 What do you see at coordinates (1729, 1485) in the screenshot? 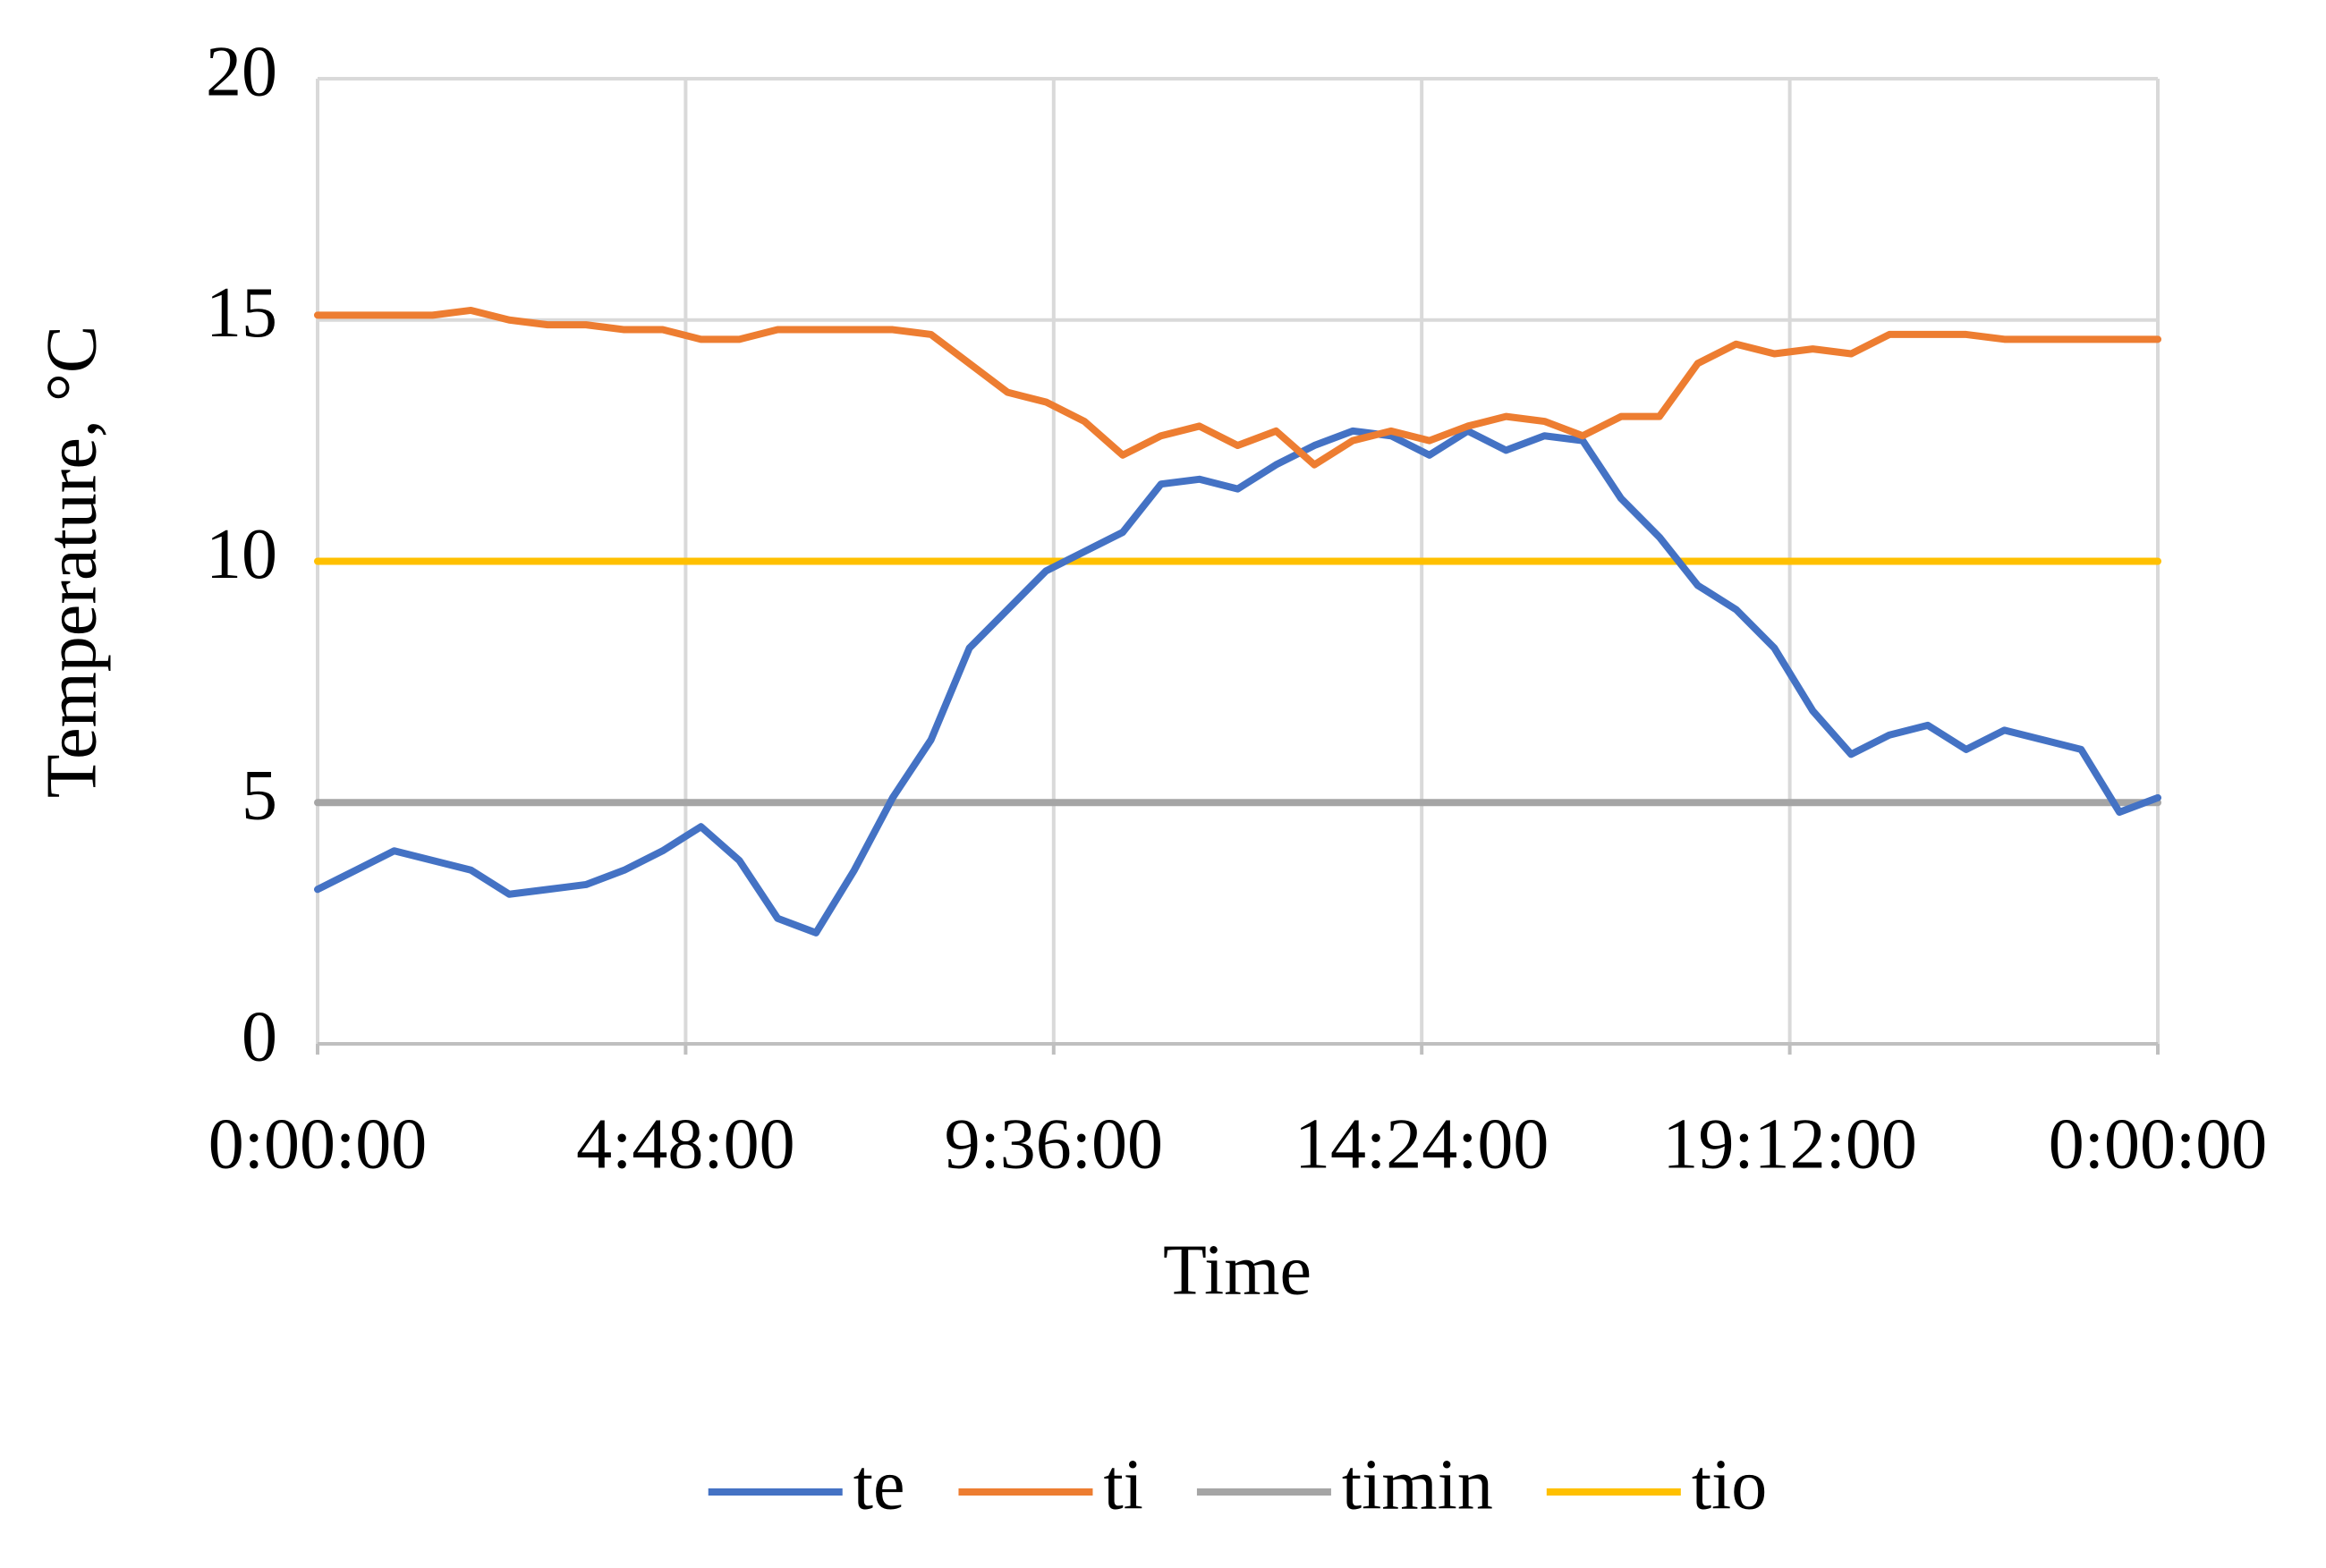
I see `legend-label: tio` at bounding box center [1729, 1485].